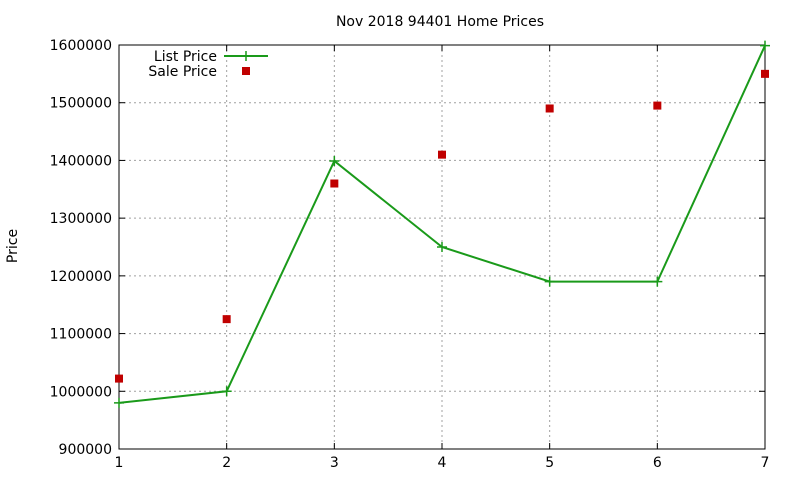 Image resolution: width=800 pixels, height=480 pixels. I want to click on x-tick-label: 6, so click(657, 463).